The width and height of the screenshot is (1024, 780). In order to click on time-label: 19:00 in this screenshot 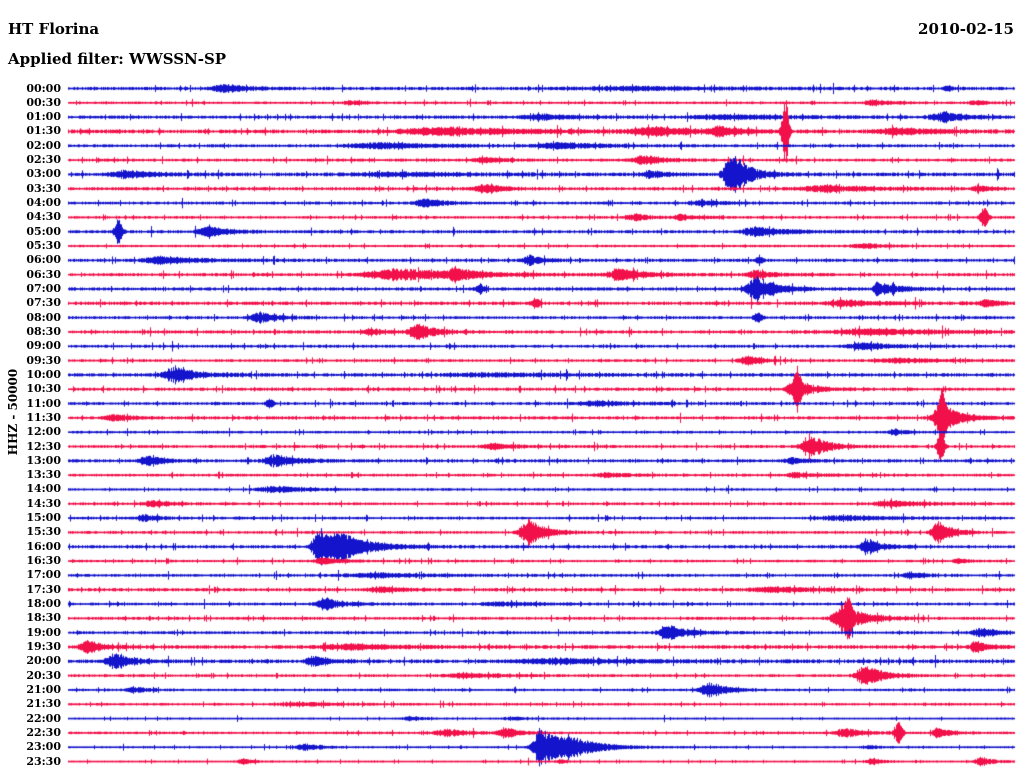, I will do `click(43, 632)`.